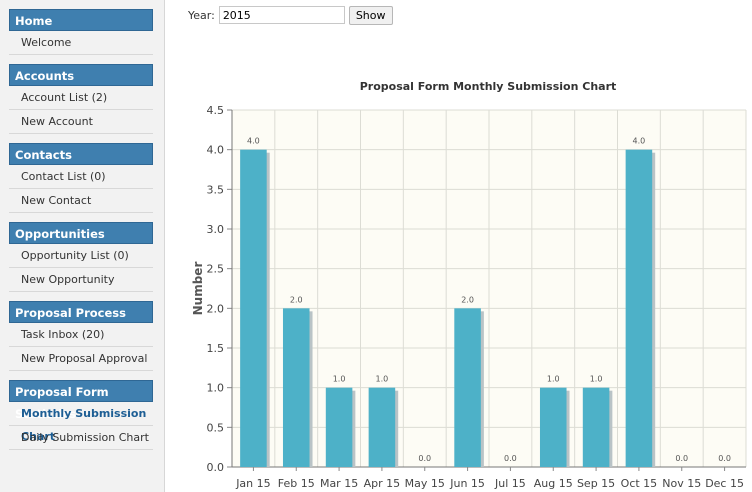  I want to click on x-tick-label: Oct 15, so click(639, 483).